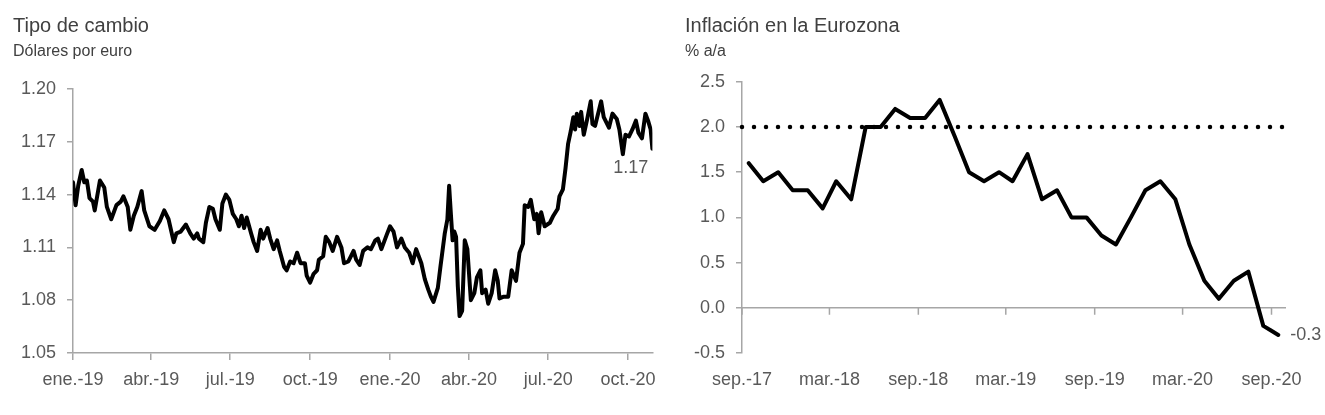  What do you see at coordinates (1183, 378) in the screenshot?
I see `x-tick-label: mar.-20` at bounding box center [1183, 378].